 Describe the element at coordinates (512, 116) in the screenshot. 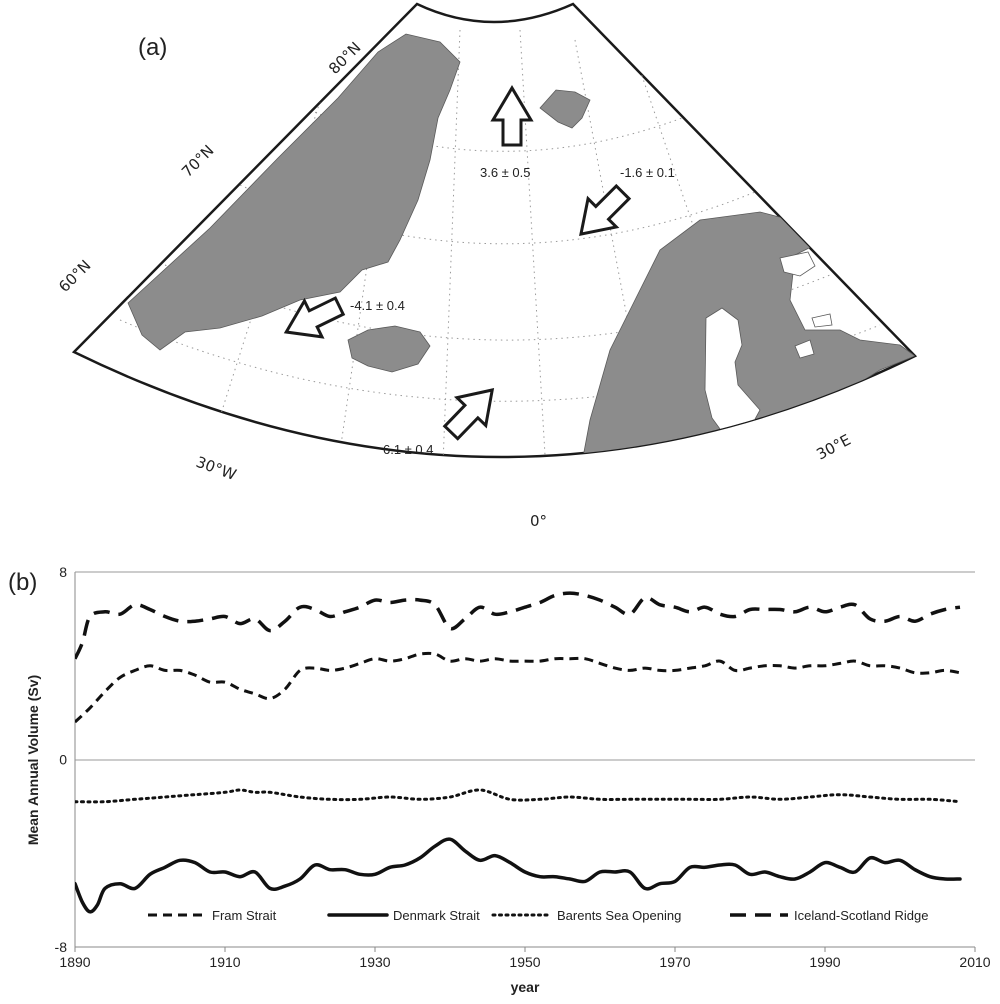

I see `fram-arrow-icon` at that location.